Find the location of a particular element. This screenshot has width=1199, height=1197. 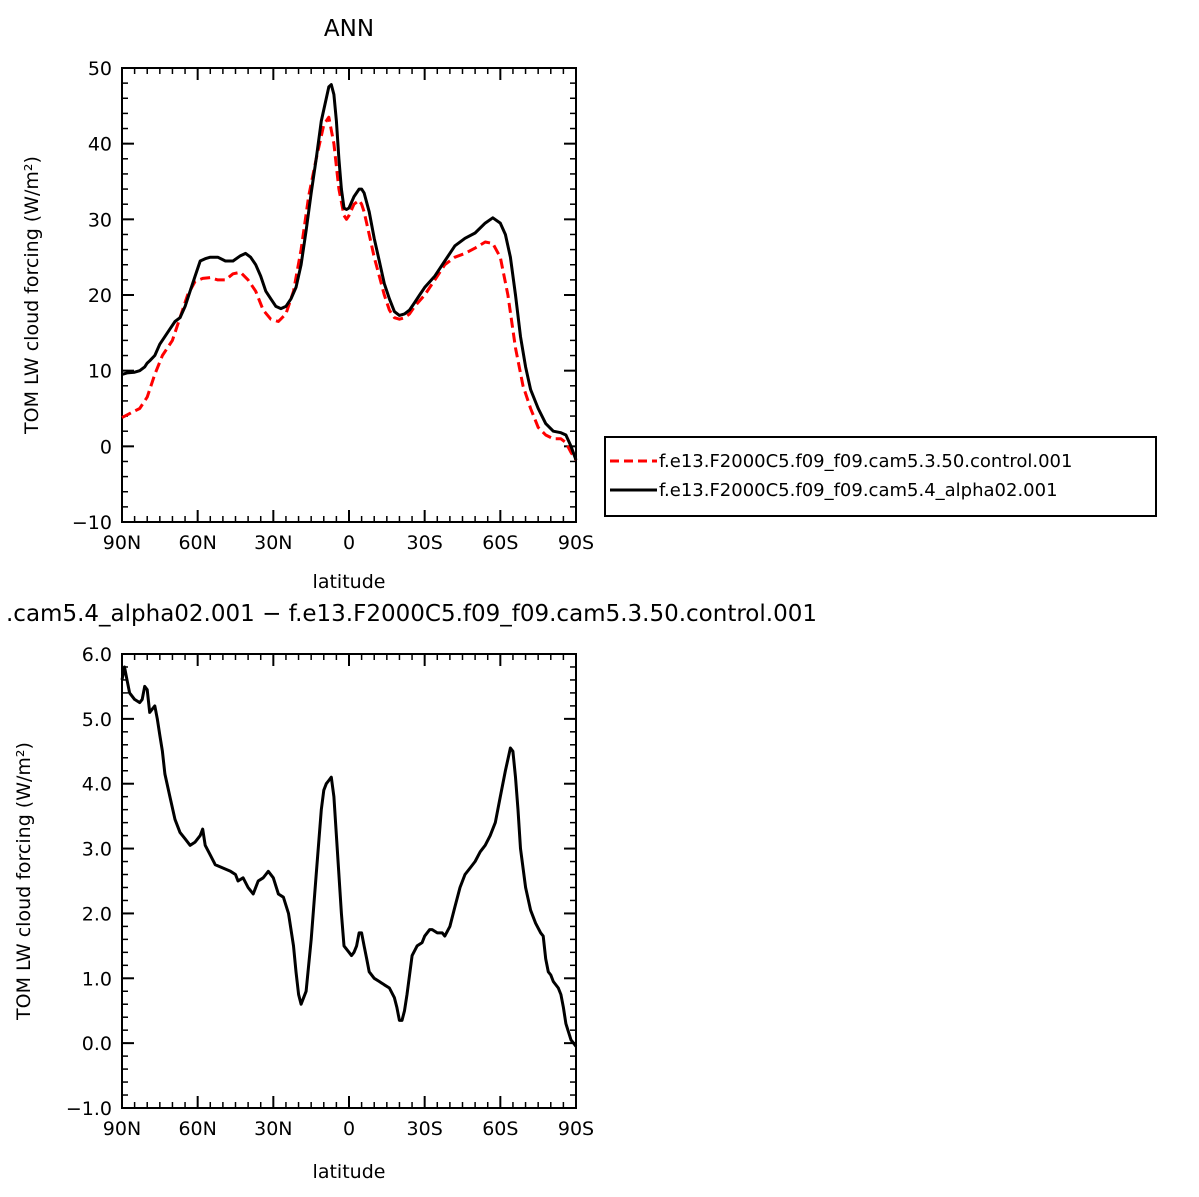

bottom-y-tick-label: 6.0 is located at coordinates (97, 655).